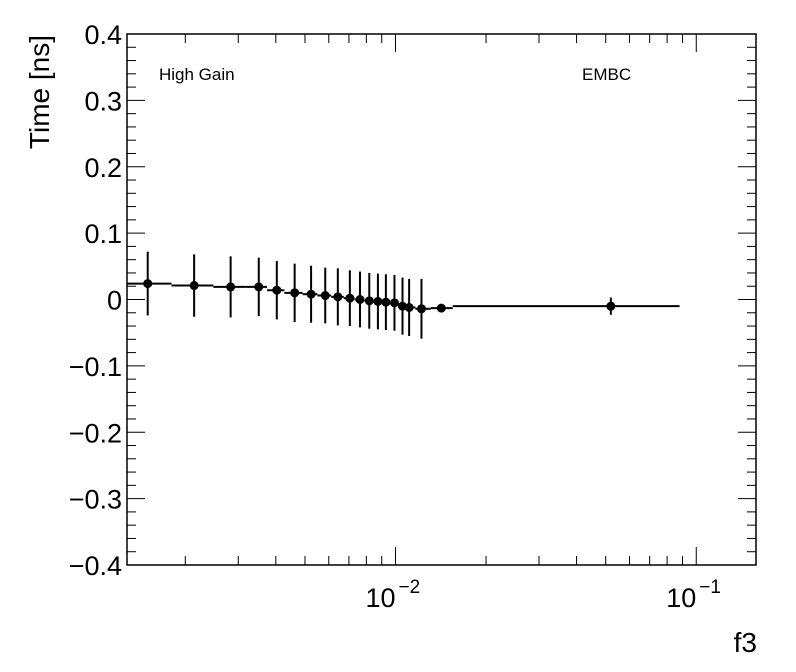 Image resolution: width=796 pixels, height=672 pixels. I want to click on y-tick-label: 0, so click(114, 301).